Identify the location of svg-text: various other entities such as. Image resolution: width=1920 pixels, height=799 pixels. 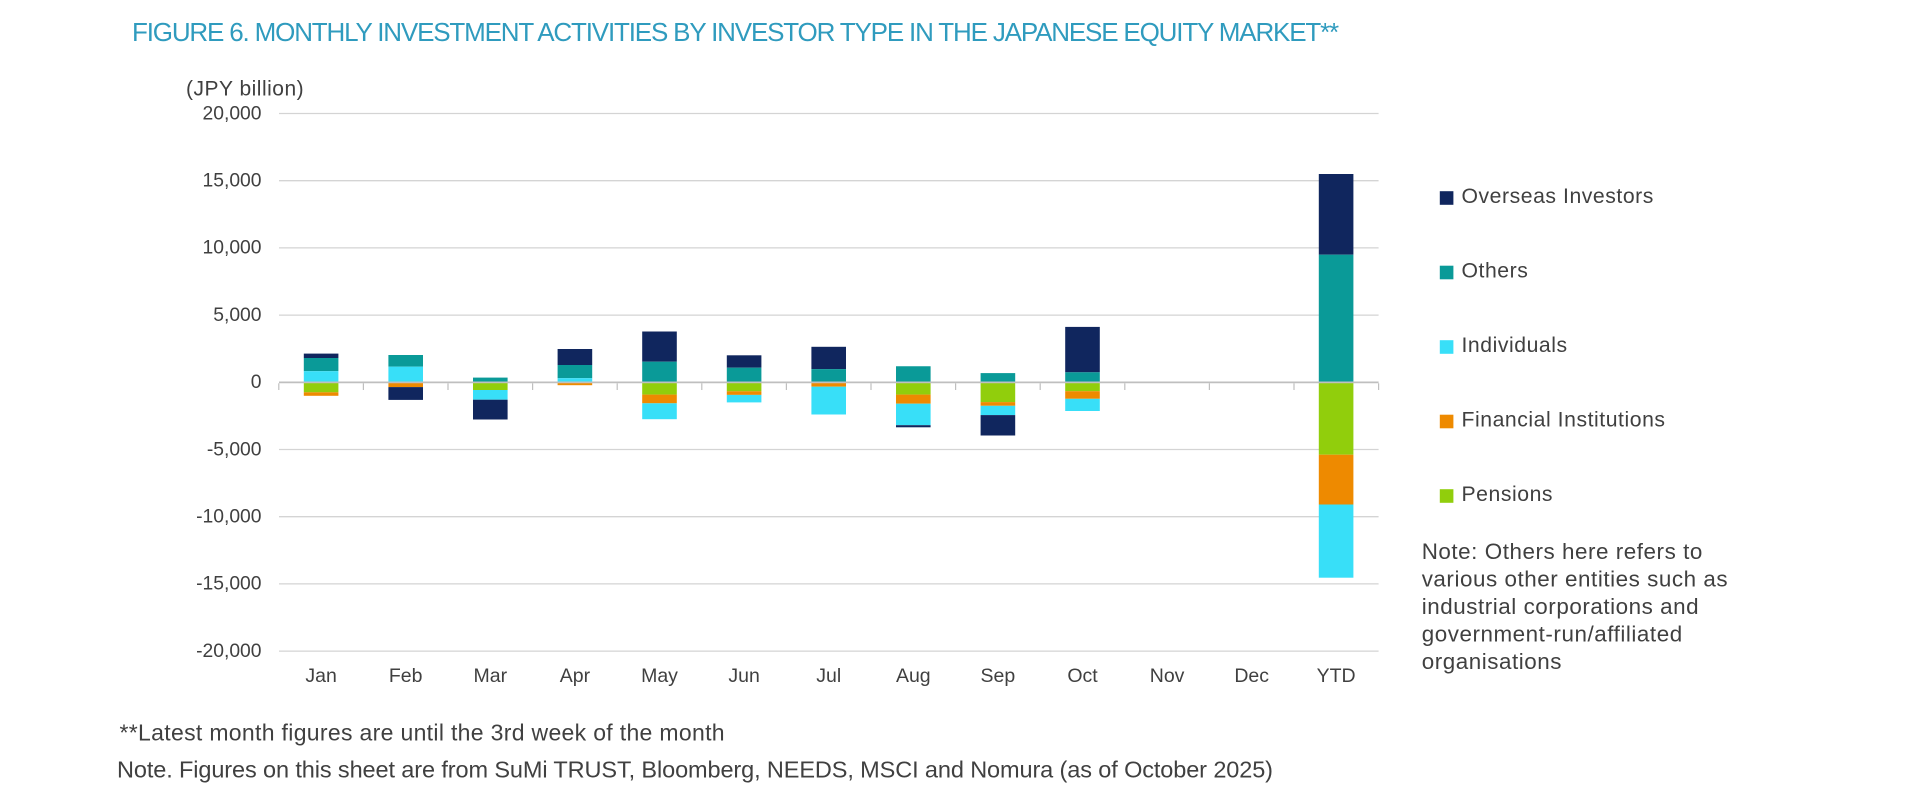
(1575, 579).